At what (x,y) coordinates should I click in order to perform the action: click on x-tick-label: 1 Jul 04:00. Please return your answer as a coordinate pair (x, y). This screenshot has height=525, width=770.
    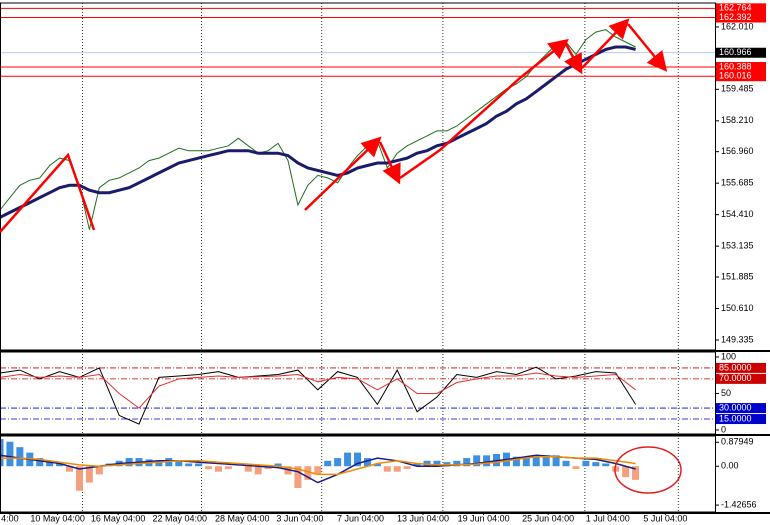
    Looking at the image, I should click on (608, 518).